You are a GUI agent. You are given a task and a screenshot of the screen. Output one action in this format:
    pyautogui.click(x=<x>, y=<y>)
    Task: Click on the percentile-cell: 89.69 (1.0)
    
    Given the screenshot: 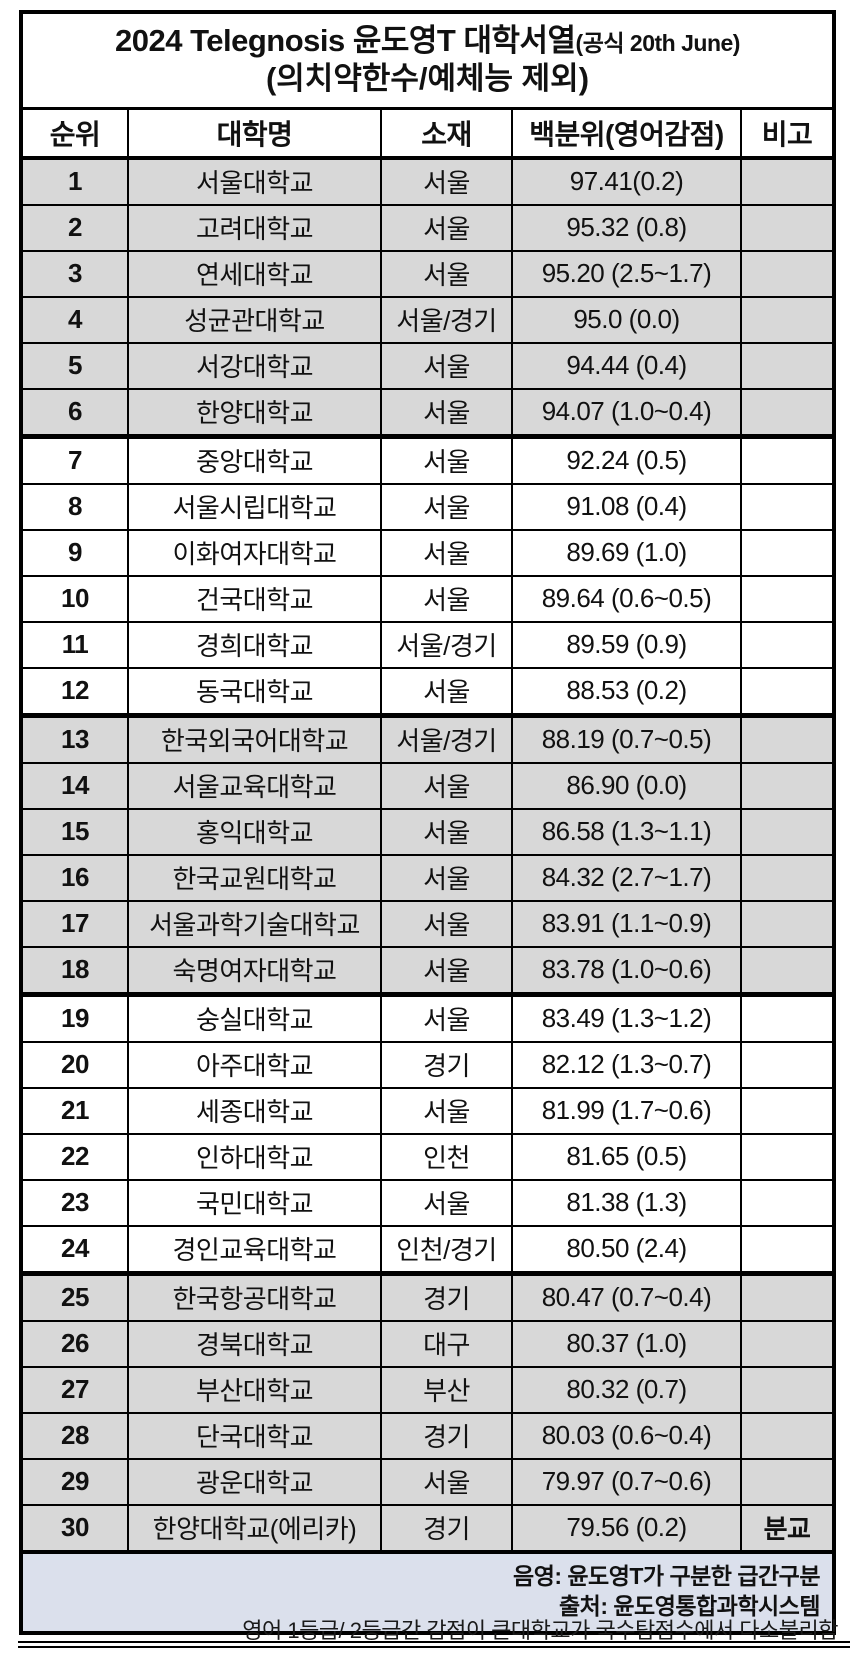 What is the action you would take?
    pyautogui.click(x=627, y=552)
    